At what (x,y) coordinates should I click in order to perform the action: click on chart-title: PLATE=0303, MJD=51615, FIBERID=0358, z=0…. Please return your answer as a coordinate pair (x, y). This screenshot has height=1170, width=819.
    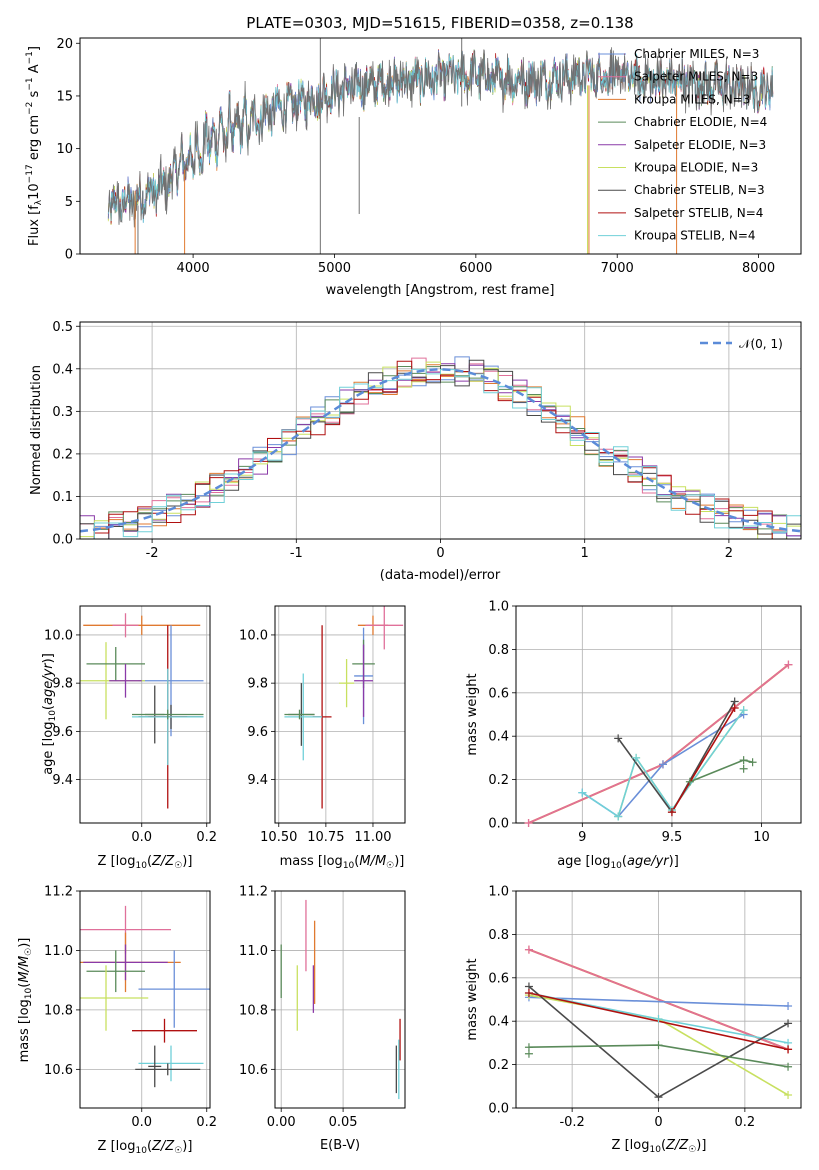
    Looking at the image, I should click on (439, 23).